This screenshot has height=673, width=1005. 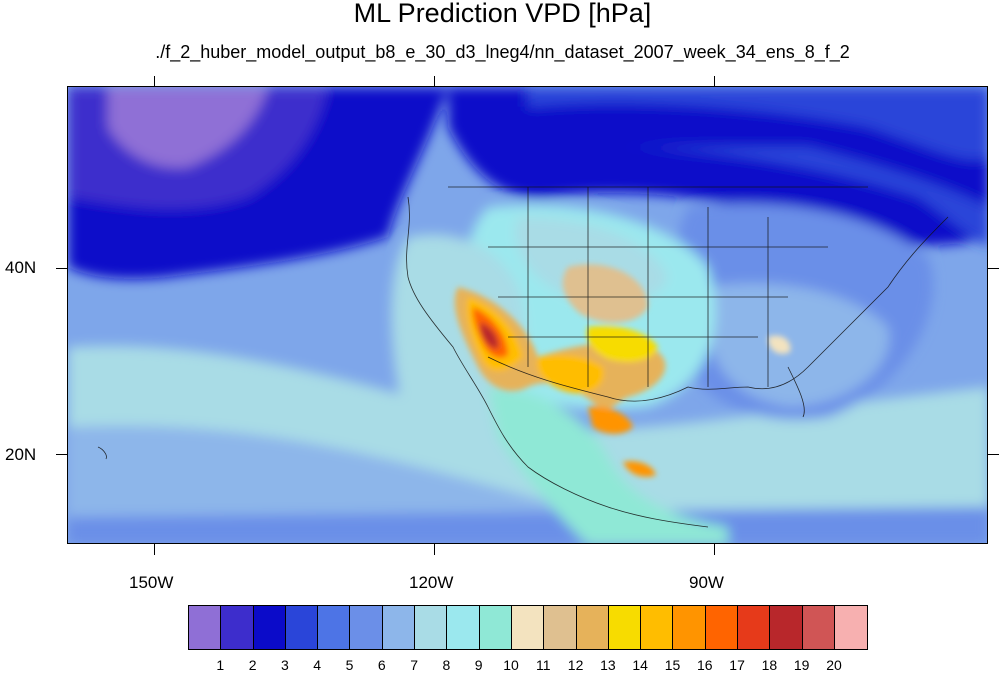 What do you see at coordinates (502, 14) in the screenshot?
I see `chart-title: ML Prediction VPD [hPa]` at bounding box center [502, 14].